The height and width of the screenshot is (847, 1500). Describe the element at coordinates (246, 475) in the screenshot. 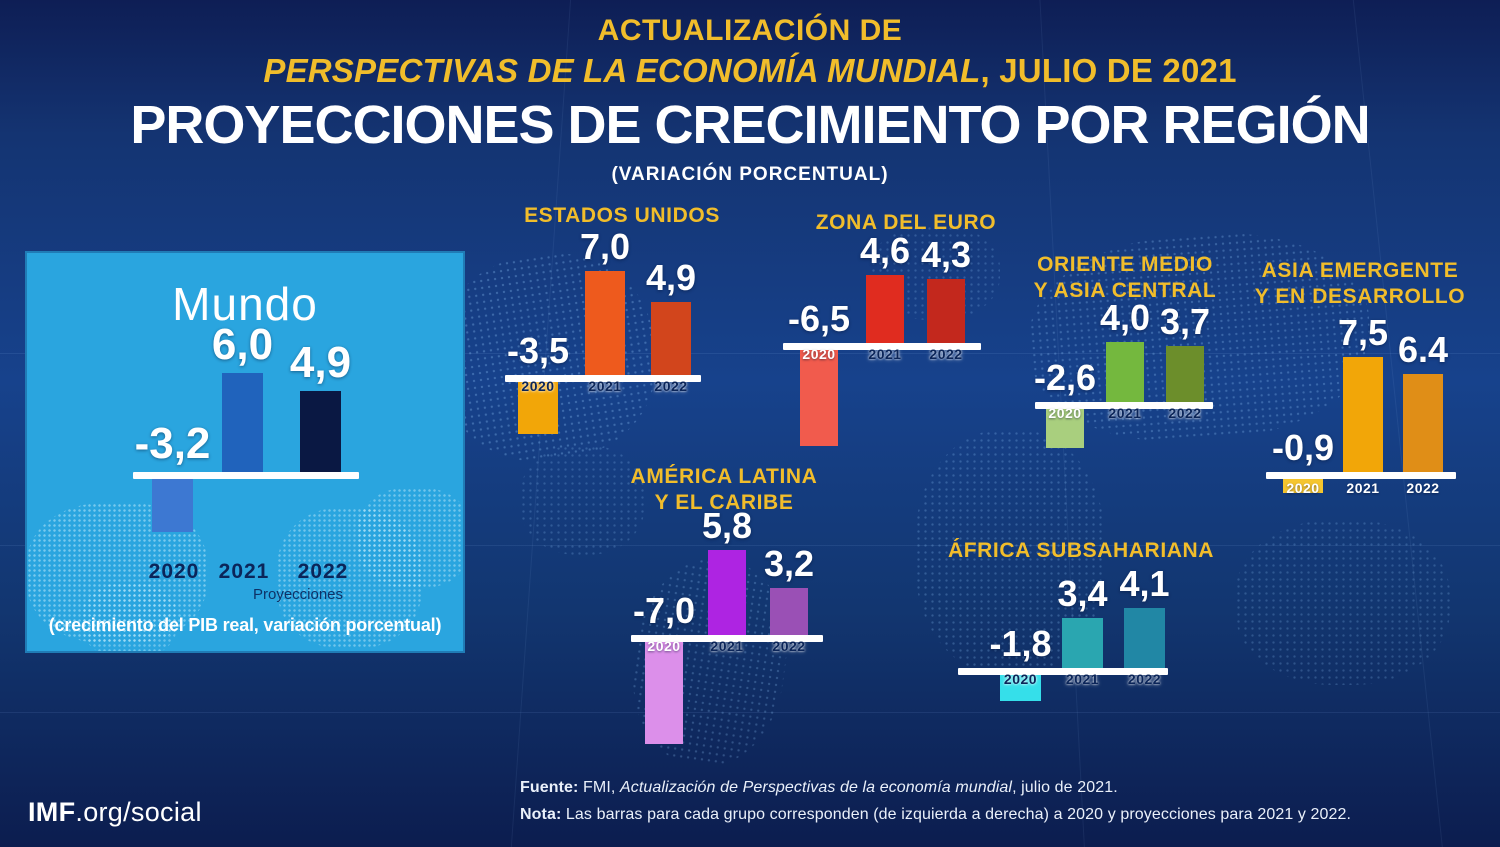

I see `axis-line-mundo` at that location.